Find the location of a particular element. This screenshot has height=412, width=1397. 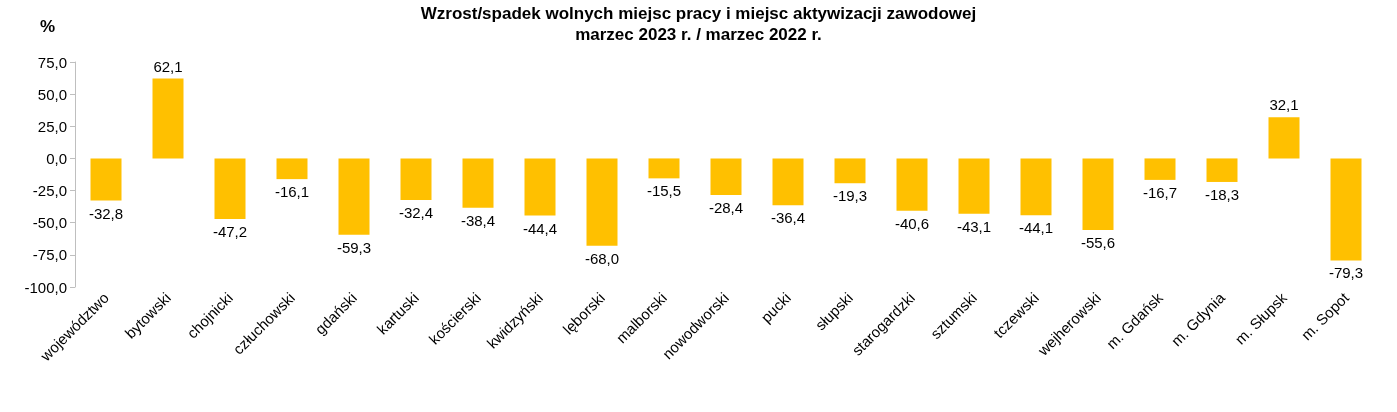

data-label: -16,1 is located at coordinates (292, 192).